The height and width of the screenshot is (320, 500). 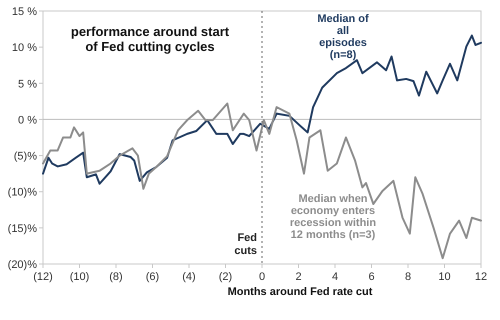 I want to click on x-tick-label: 2, so click(x=298, y=277).